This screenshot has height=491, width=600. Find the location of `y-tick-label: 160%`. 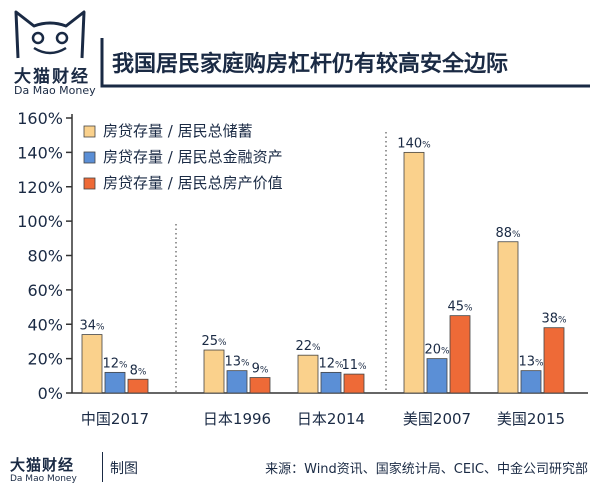

y-tick-label: 160% is located at coordinates (40, 118).